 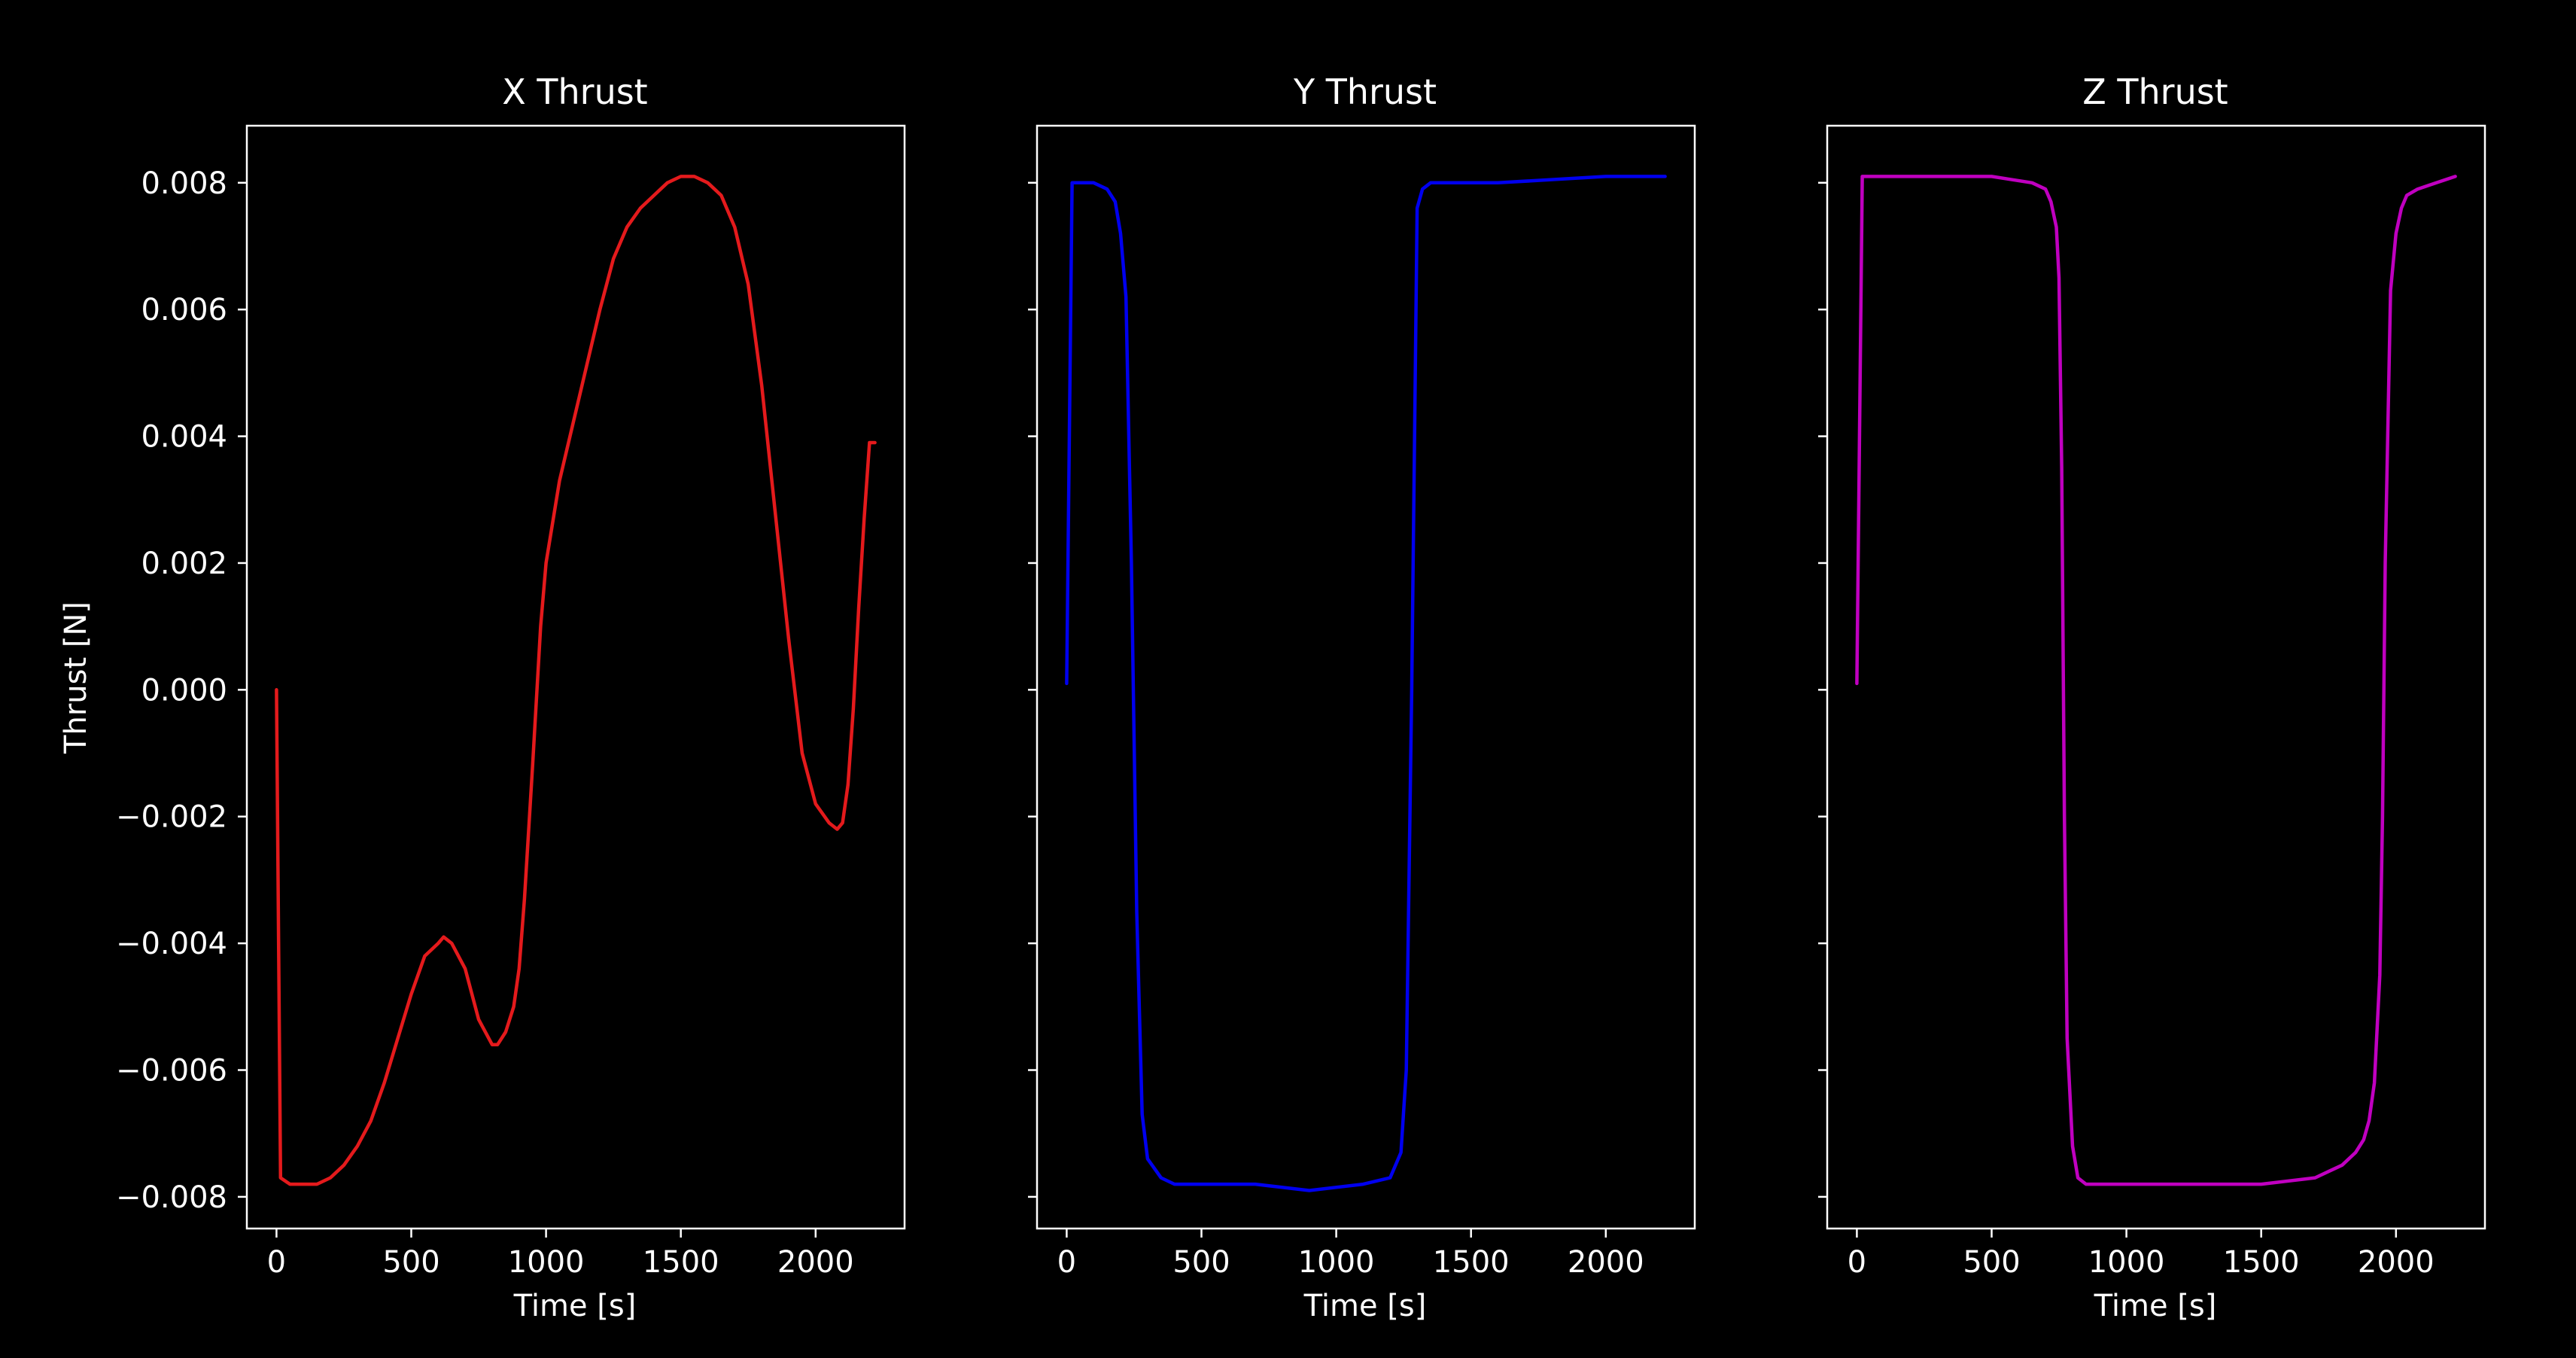 What do you see at coordinates (1201, 1262) in the screenshot?
I see `y-thrust-xtick-label: 500` at bounding box center [1201, 1262].